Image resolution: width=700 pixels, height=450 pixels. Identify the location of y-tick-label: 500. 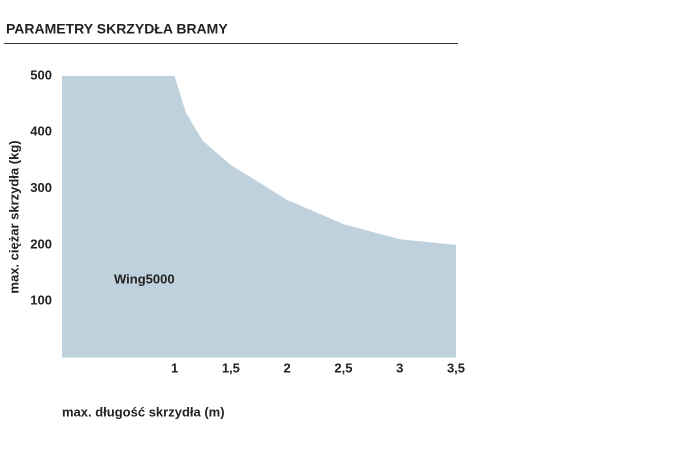
(41, 74).